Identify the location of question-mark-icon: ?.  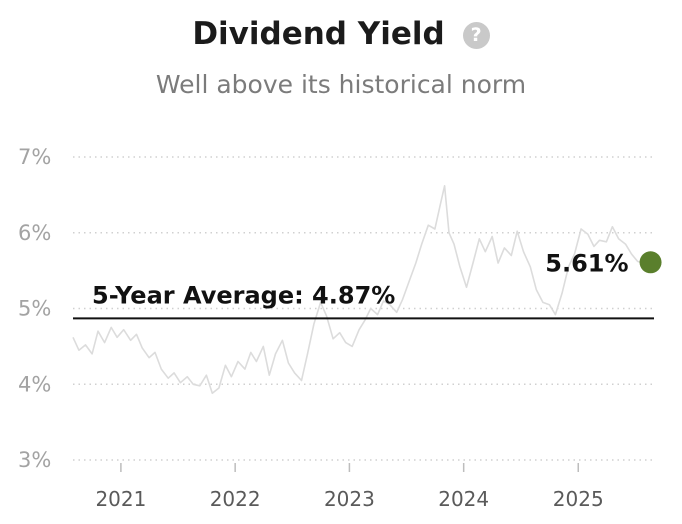
(476, 35).